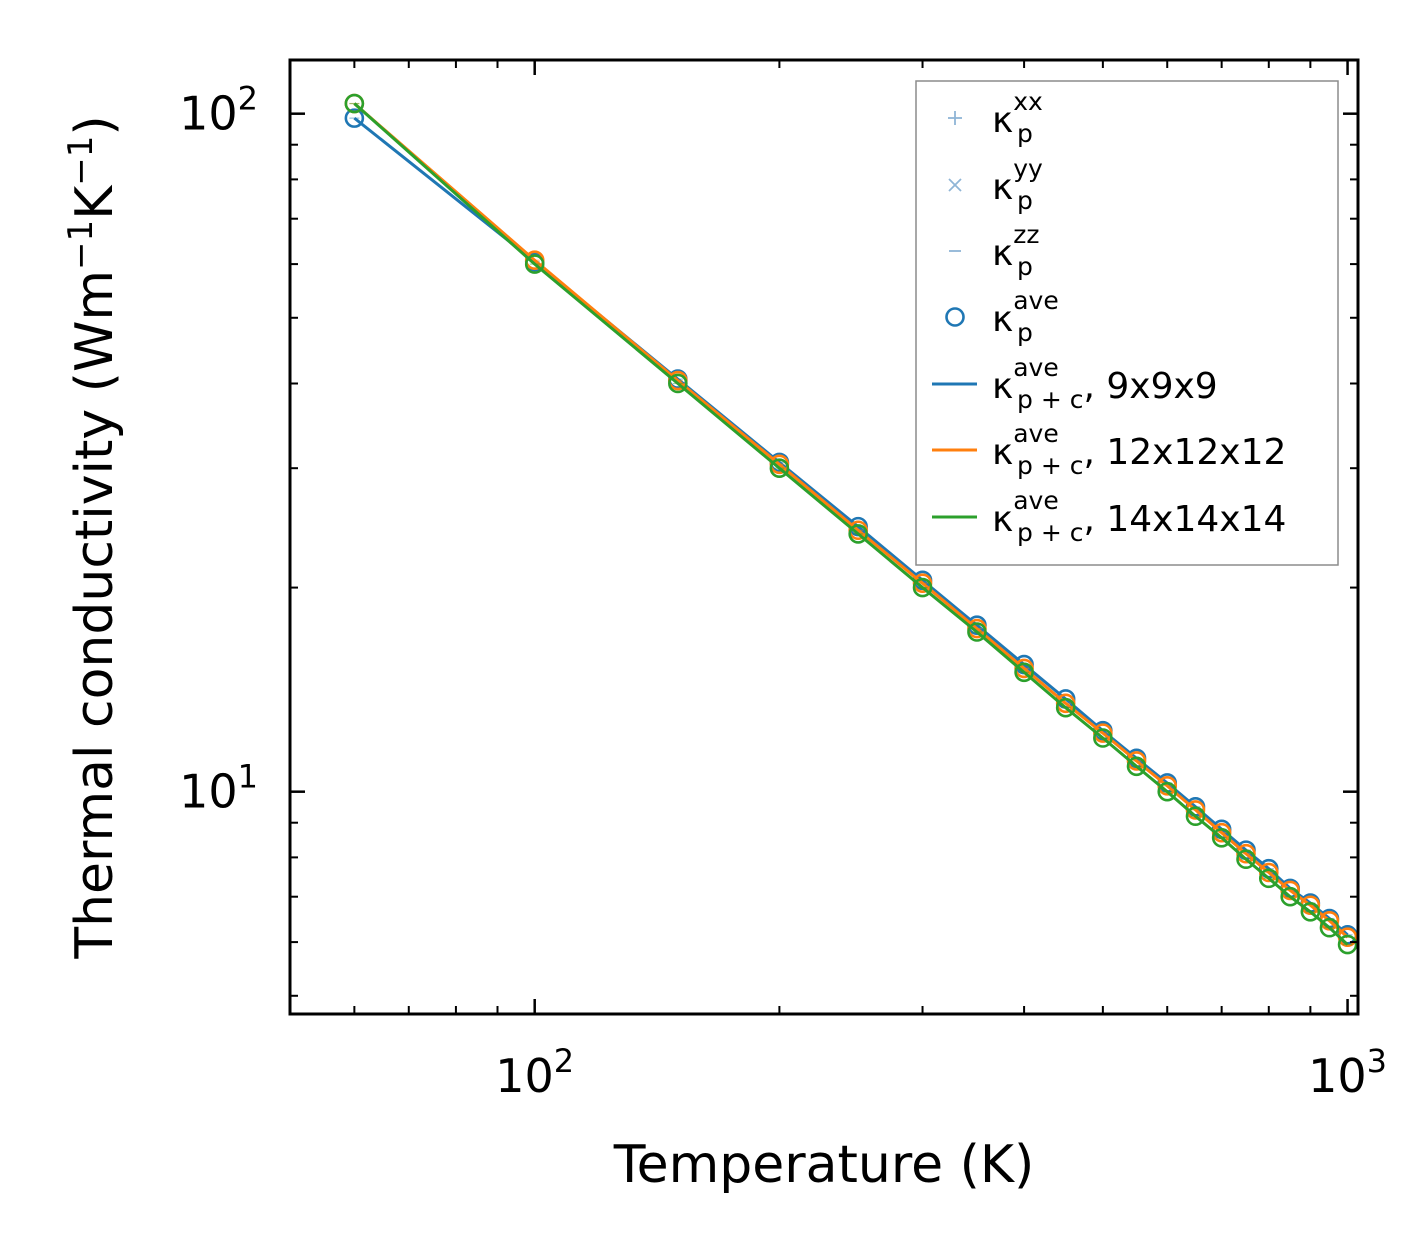 The height and width of the screenshot is (1254, 1420). What do you see at coordinates (81, 245) in the screenshot?
I see `y-axis-label-sup1: −1` at bounding box center [81, 245].